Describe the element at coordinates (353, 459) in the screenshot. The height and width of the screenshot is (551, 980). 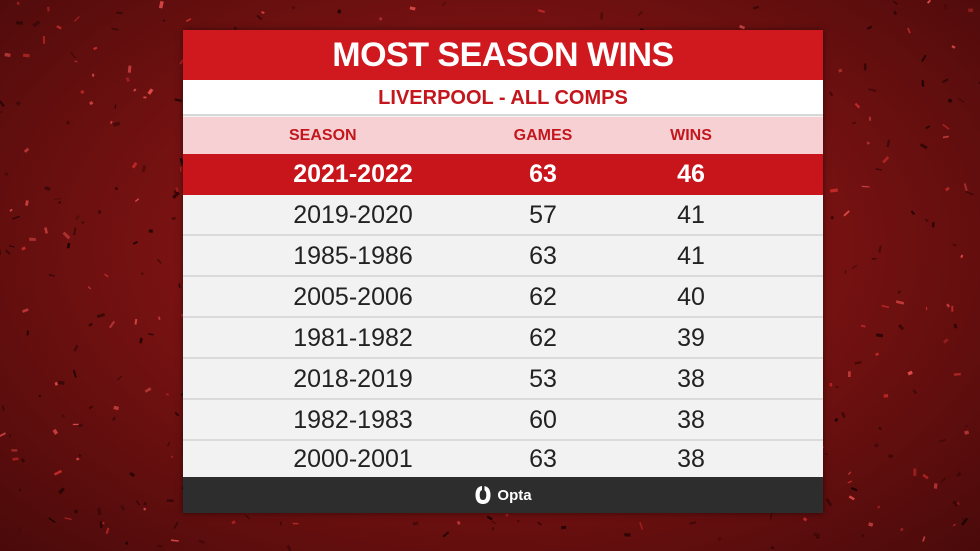
I see `season-cell: 2000-2001` at that location.